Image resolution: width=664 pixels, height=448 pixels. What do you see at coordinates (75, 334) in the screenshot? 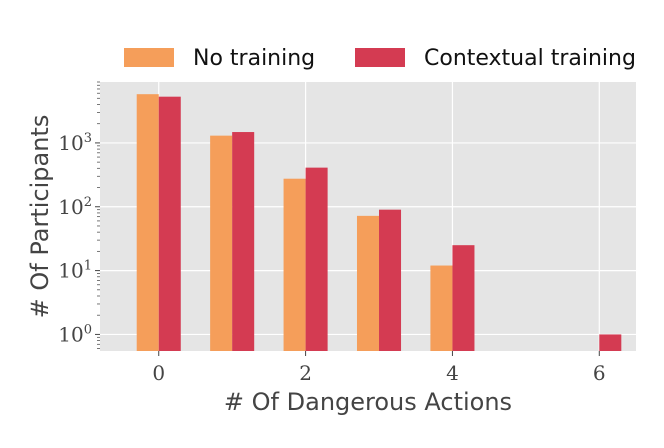
I see `y-tick-label: 10⁰` at bounding box center [75, 334].